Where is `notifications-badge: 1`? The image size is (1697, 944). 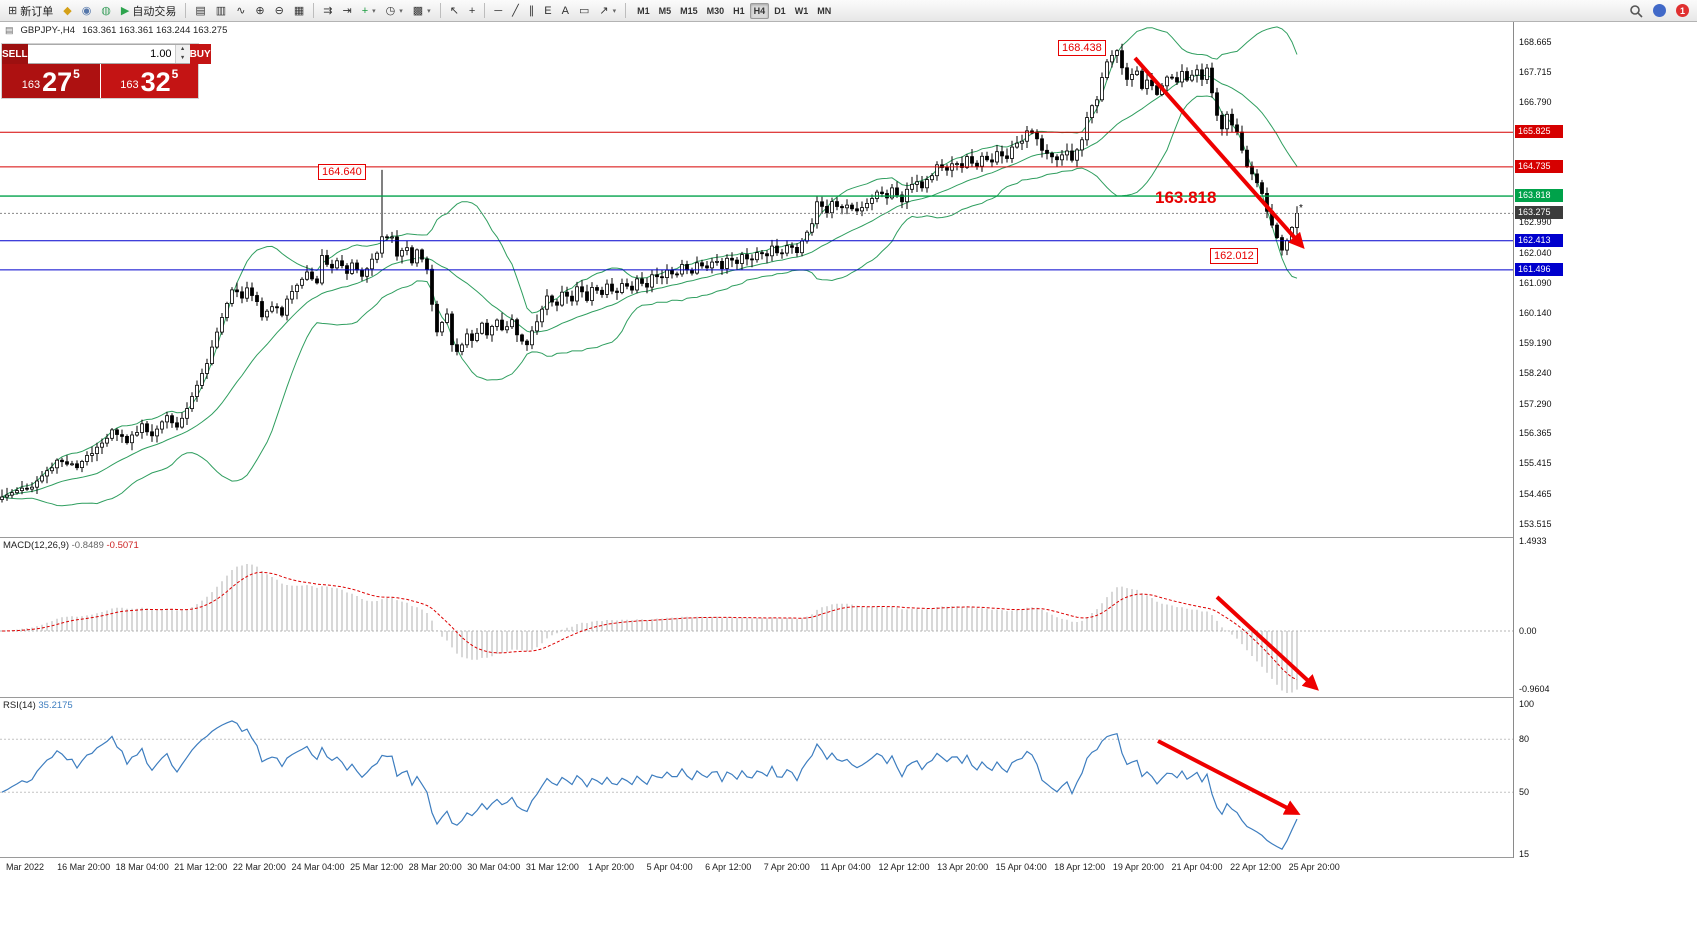 notifications-badge: 1 is located at coordinates (1682, 11).